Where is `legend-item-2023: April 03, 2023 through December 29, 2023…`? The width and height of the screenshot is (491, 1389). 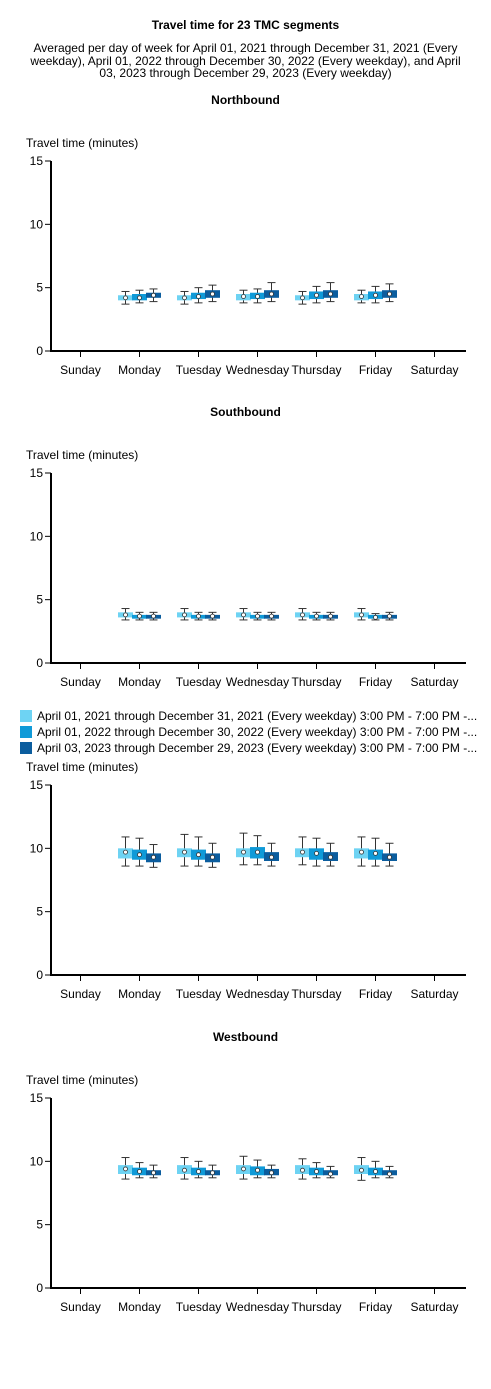
legend-item-2023: April 03, 2023 through December 29, 2023… is located at coordinates (255, 748).